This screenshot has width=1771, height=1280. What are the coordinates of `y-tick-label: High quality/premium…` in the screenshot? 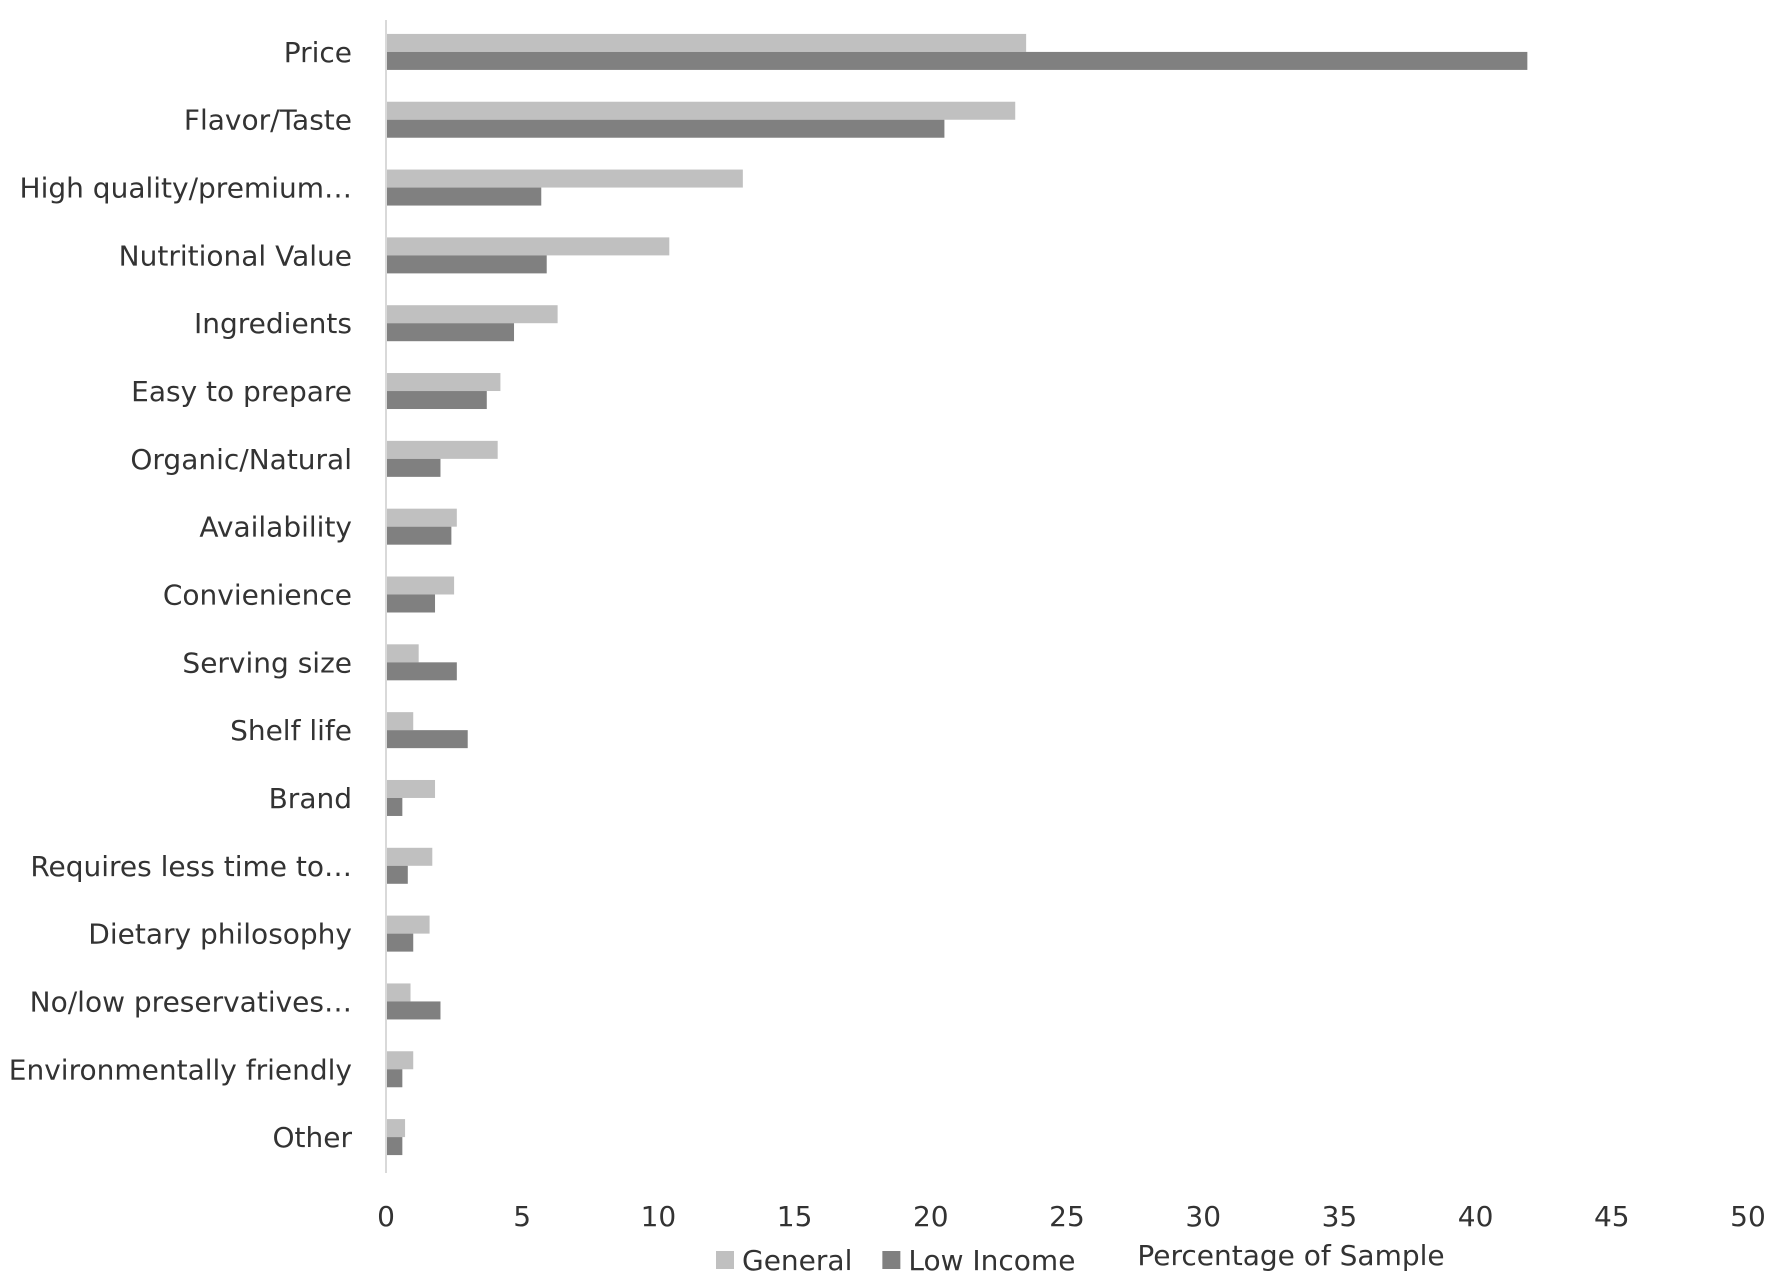 It's located at (186, 188).